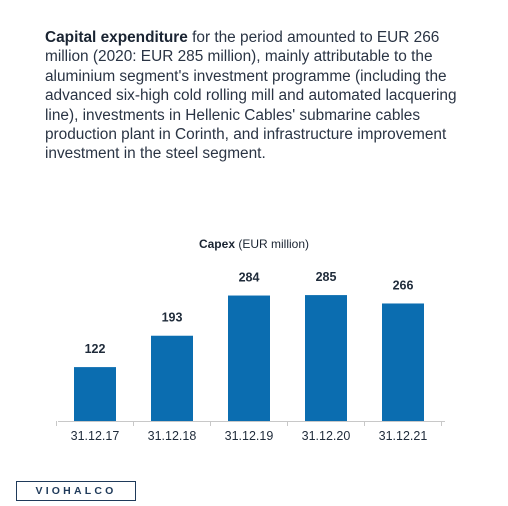 This screenshot has width=508, height=506. What do you see at coordinates (326, 436) in the screenshot?
I see `category-label-31.12.20: 31.12.20` at bounding box center [326, 436].